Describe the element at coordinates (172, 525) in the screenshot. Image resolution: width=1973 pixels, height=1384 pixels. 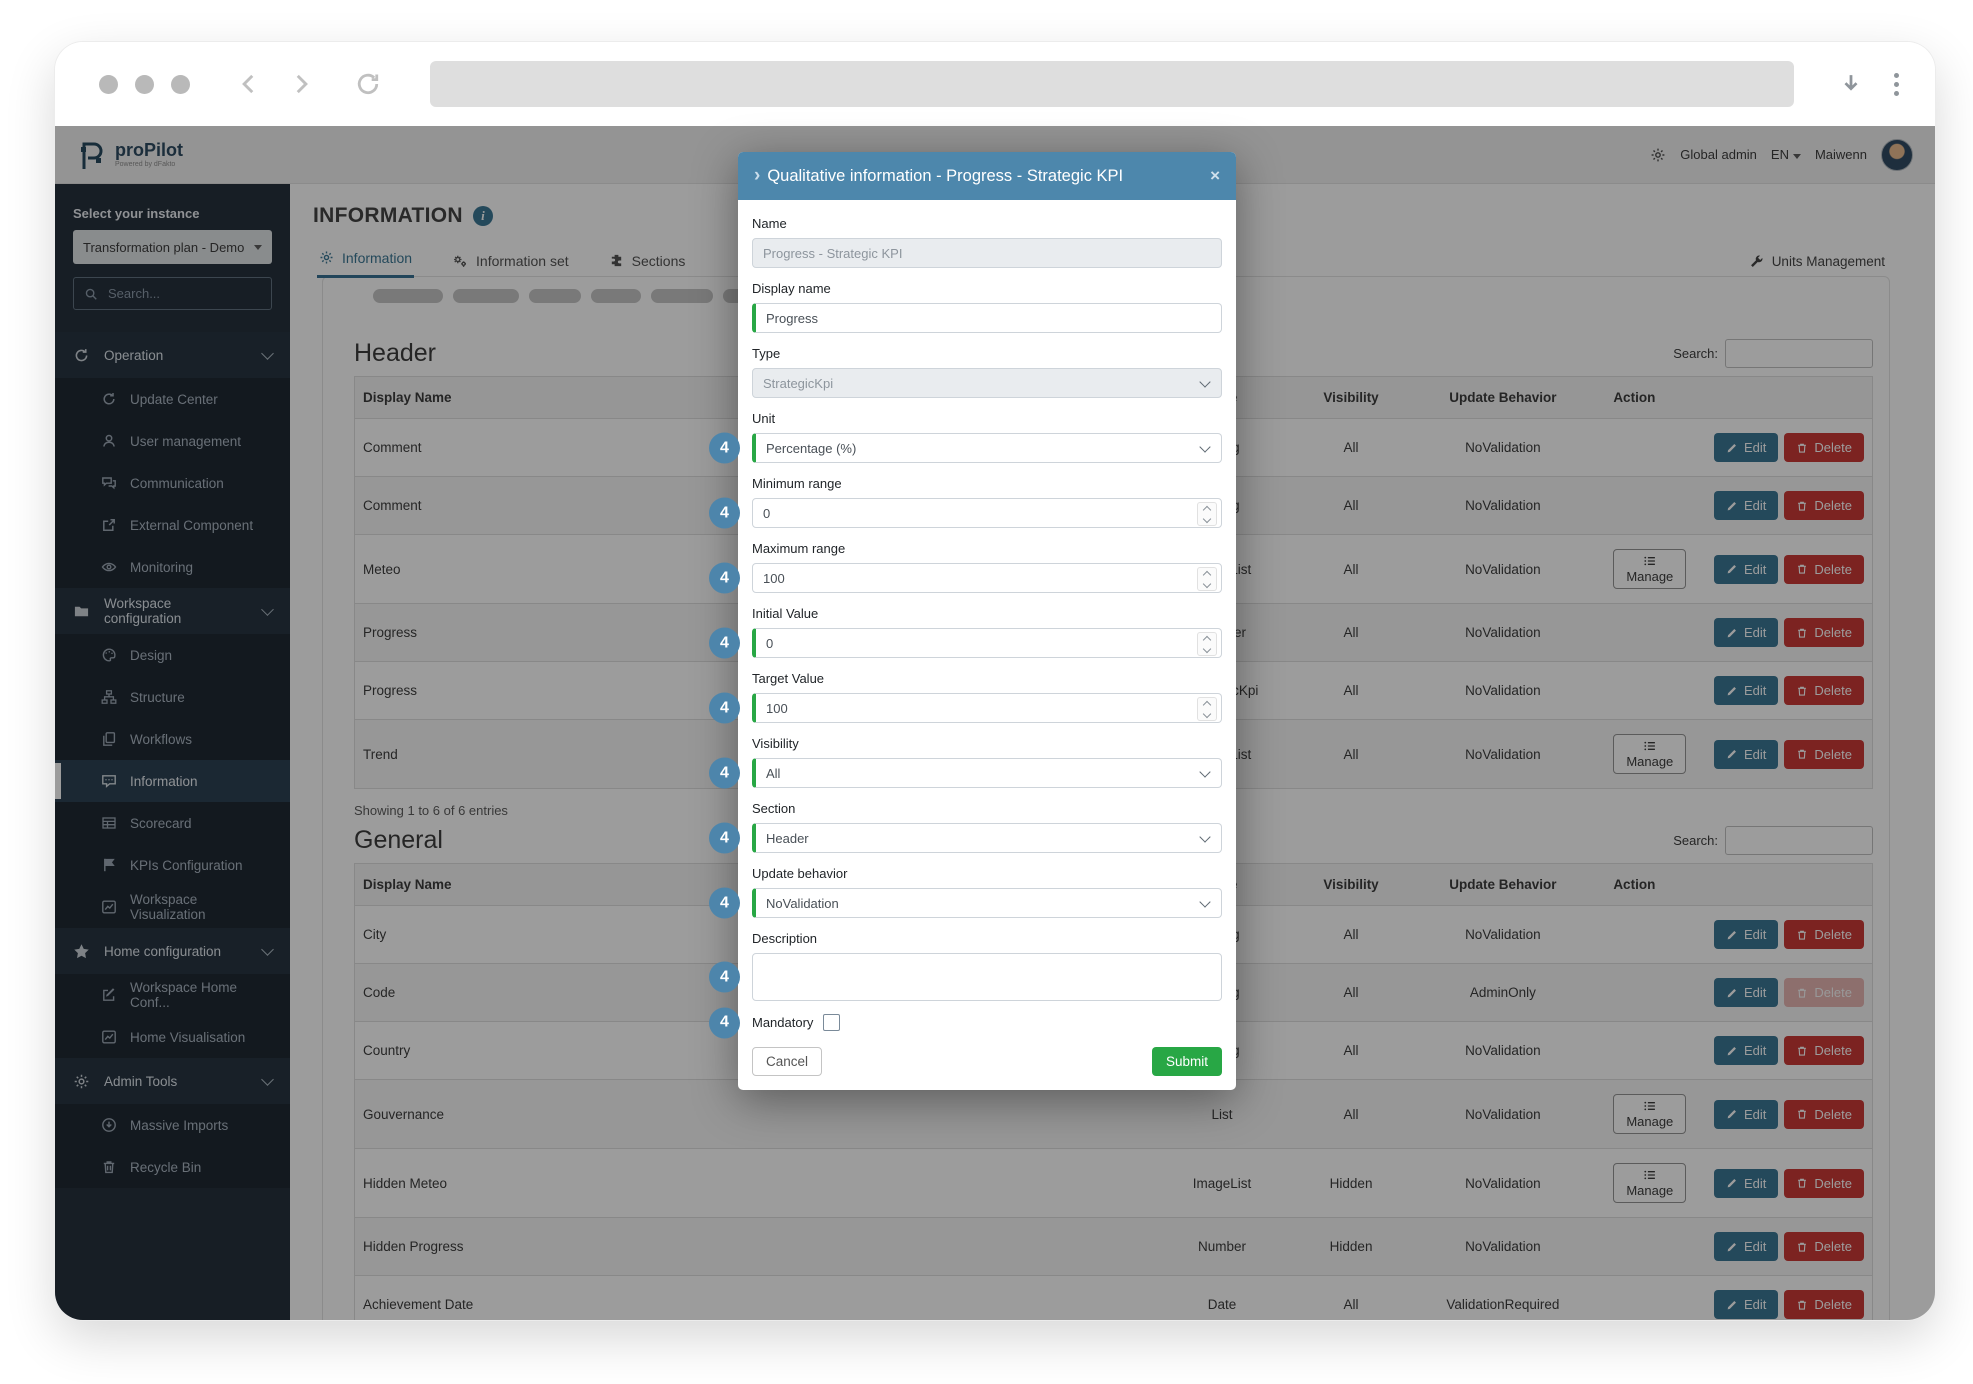
I see `sidebar-item-external-component: External Component` at that location.